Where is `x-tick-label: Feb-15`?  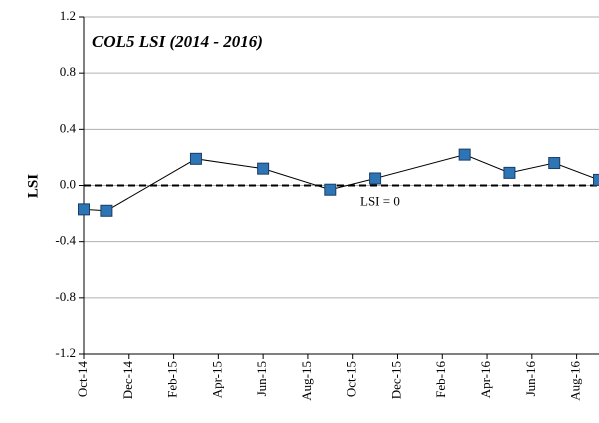
x-tick-label: Feb-15 is located at coordinates (172, 379).